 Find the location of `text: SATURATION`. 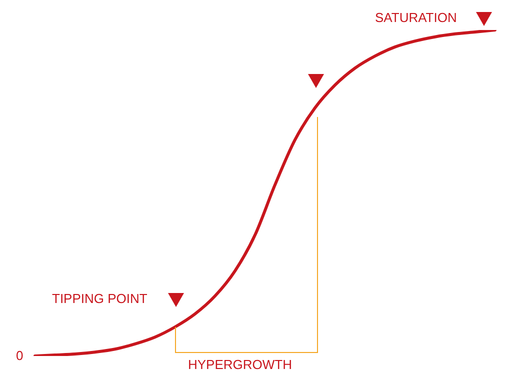

text: SATURATION is located at coordinates (416, 17).